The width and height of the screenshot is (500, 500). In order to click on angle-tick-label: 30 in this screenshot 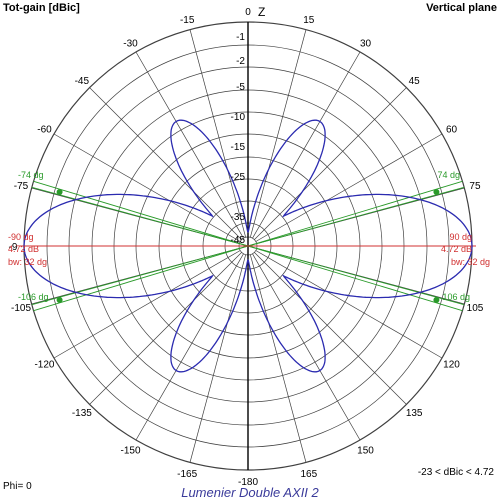, I will do `click(366, 43)`.